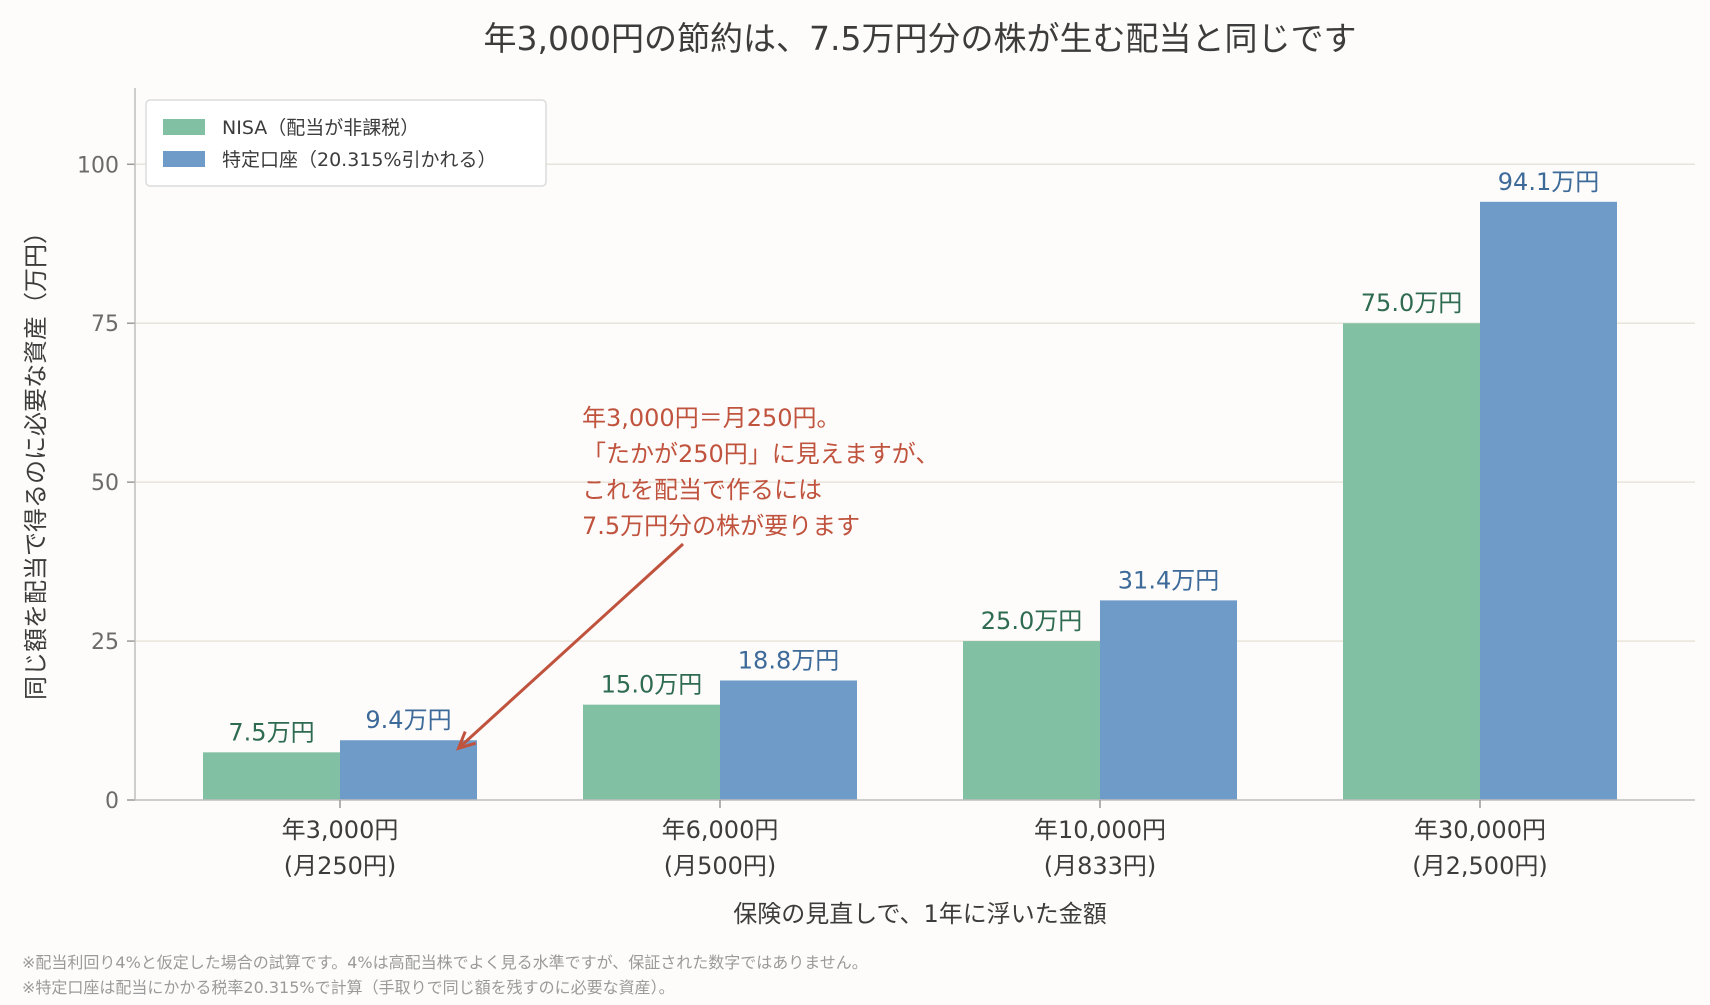  What do you see at coordinates (920, 914) in the screenshot?
I see `x-axis-label: 保険の見直しで、1年に浮いた金額` at bounding box center [920, 914].